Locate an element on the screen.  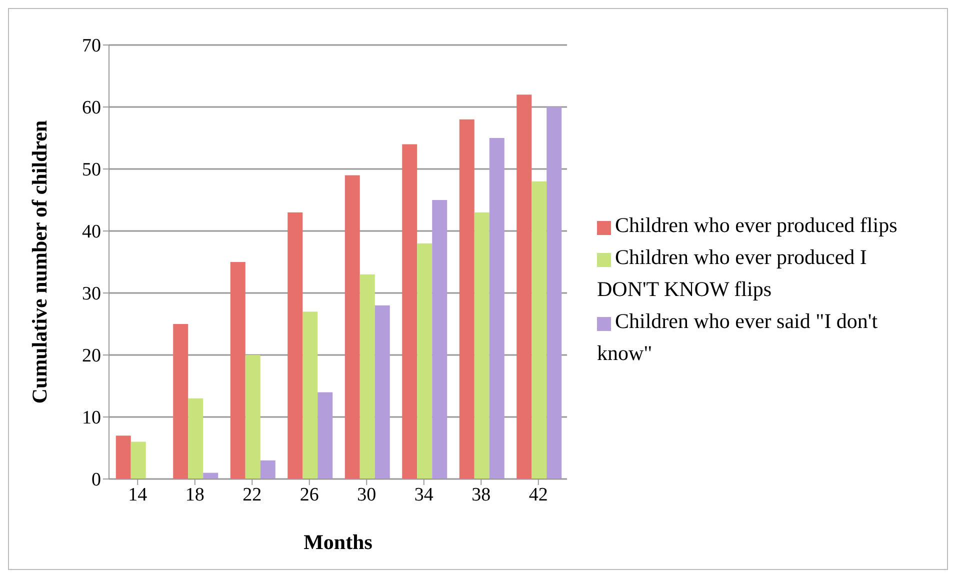
y-axis-title: Cumulative number of children is located at coordinates (39, 262).